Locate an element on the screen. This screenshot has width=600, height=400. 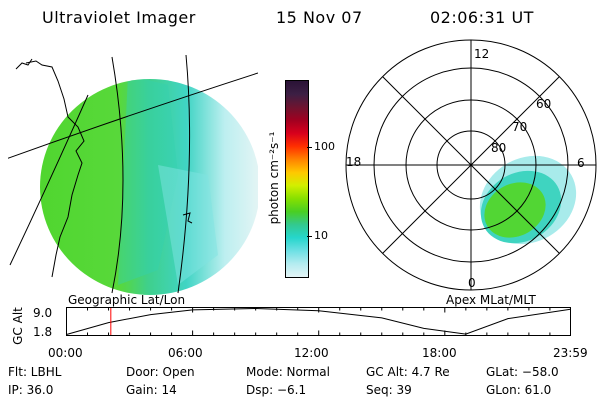
dsp-info: Dsp: −6.1 is located at coordinates (276, 390).